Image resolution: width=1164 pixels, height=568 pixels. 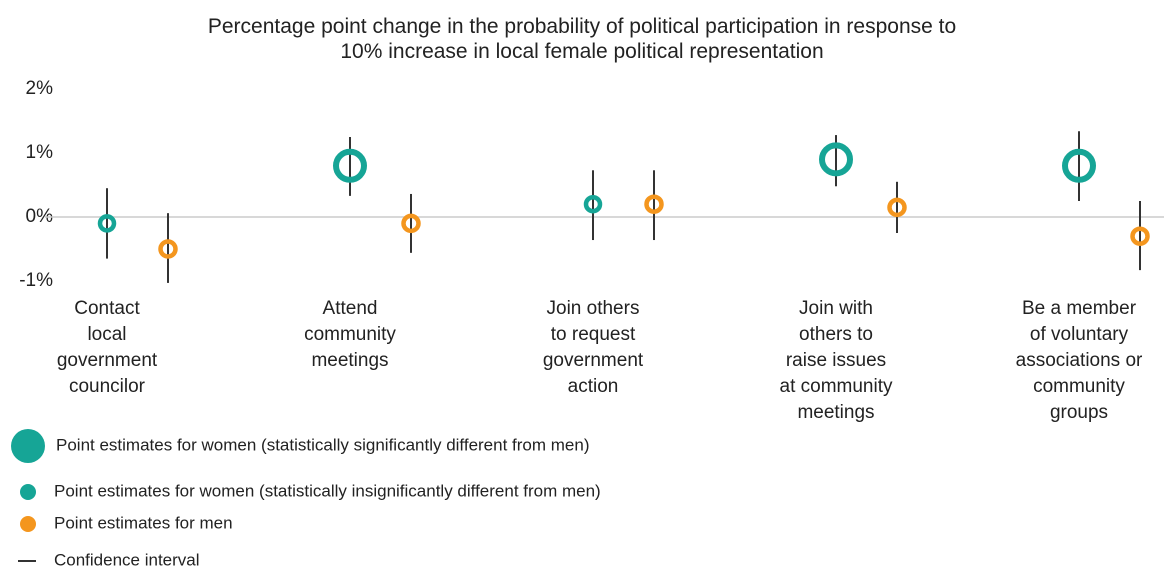 I want to click on x-tick-label: Attend community meetings, so click(x=350, y=334).